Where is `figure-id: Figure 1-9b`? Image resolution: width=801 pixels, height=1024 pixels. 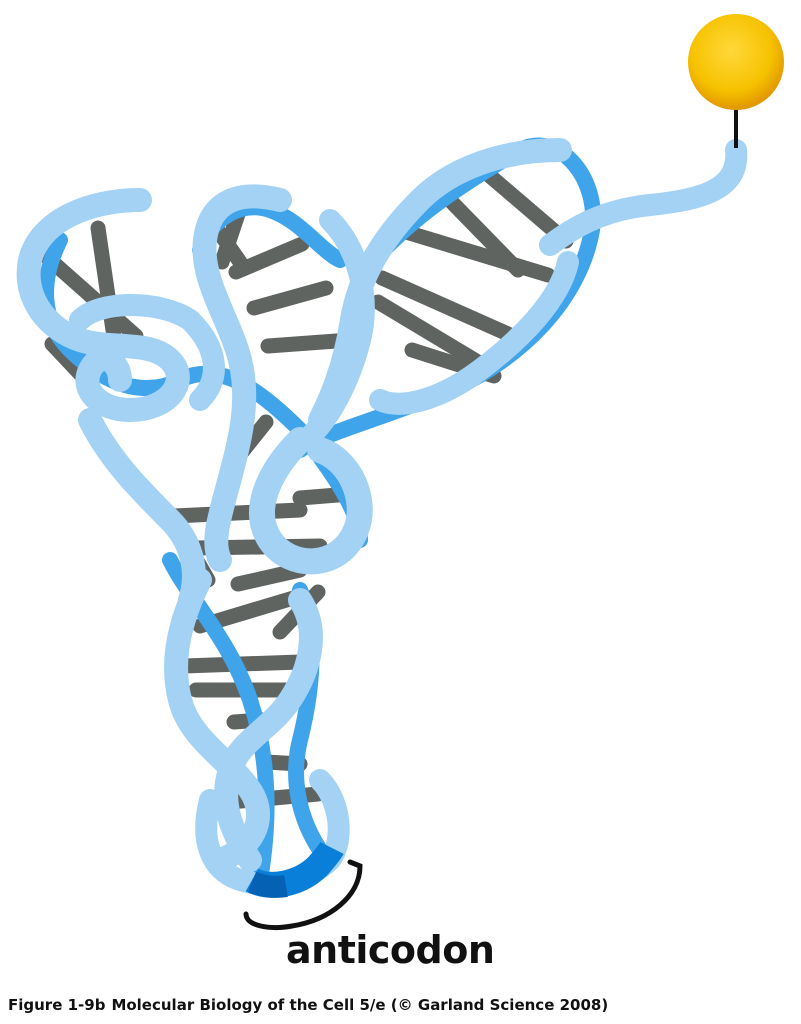
figure-id: Figure 1-9b is located at coordinates (57, 1005).